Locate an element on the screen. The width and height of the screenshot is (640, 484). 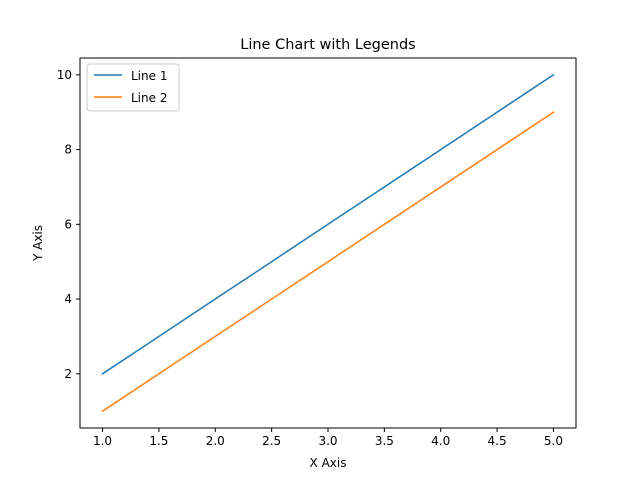
x-tick-label: 1.0 is located at coordinates (102, 441).